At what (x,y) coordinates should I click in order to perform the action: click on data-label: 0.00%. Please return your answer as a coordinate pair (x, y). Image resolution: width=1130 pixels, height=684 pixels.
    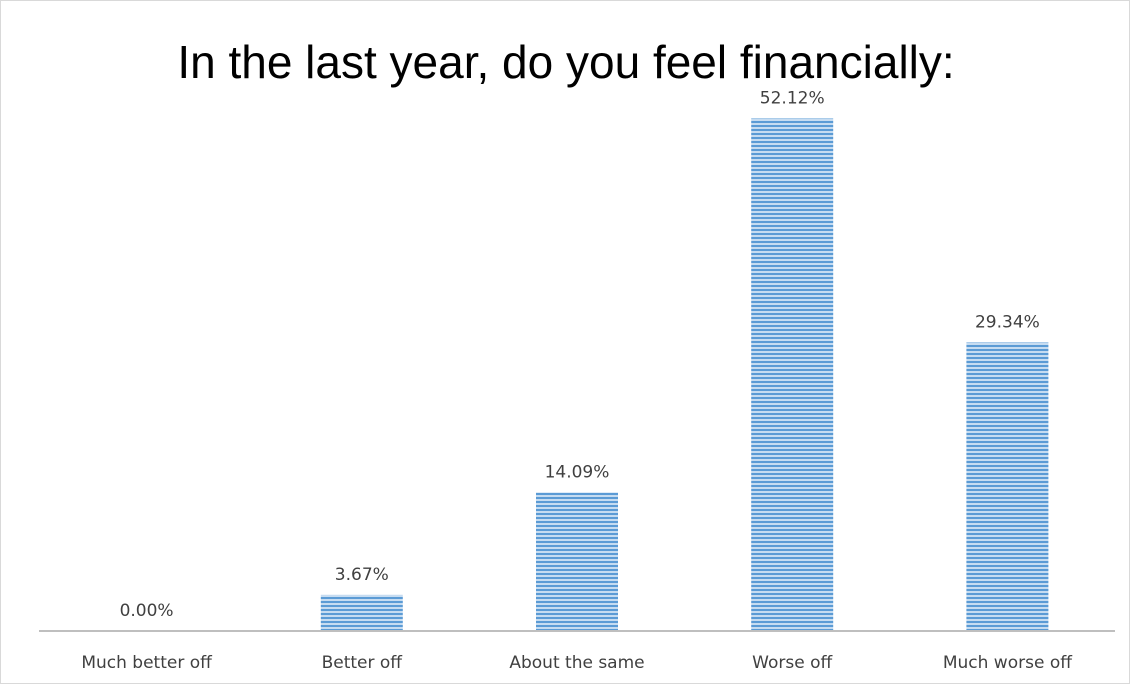
    Looking at the image, I should click on (147, 611).